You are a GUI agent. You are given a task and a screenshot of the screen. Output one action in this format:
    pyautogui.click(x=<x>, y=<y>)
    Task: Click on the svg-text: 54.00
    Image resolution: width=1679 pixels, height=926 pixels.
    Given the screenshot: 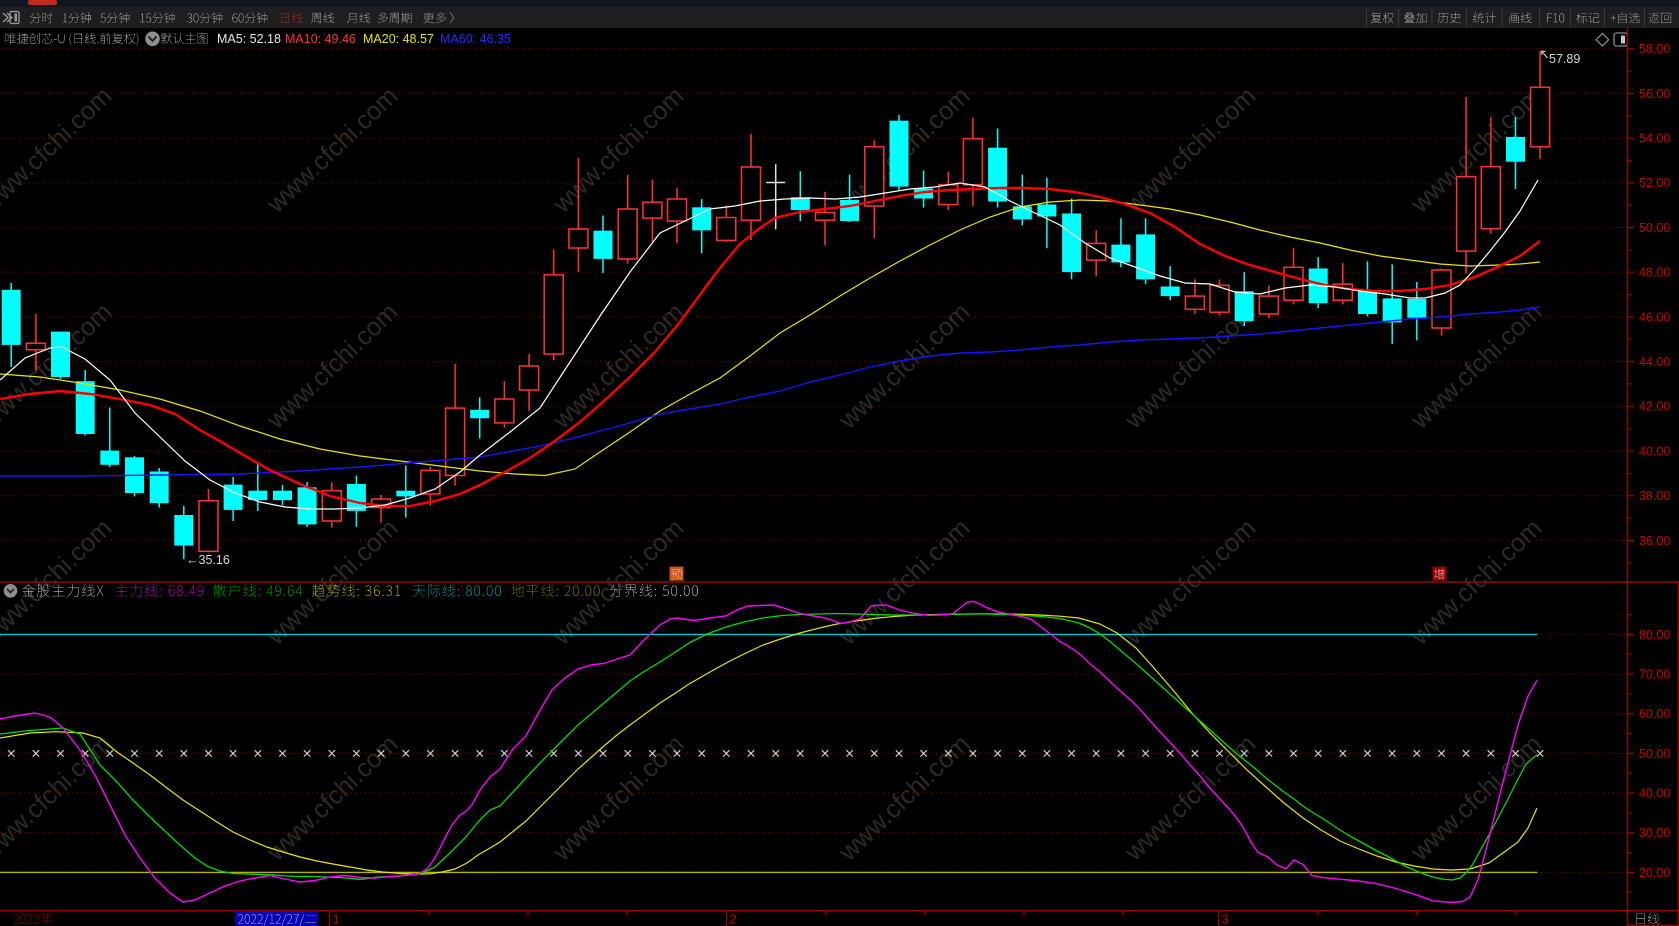 What is the action you would take?
    pyautogui.click(x=1654, y=139)
    